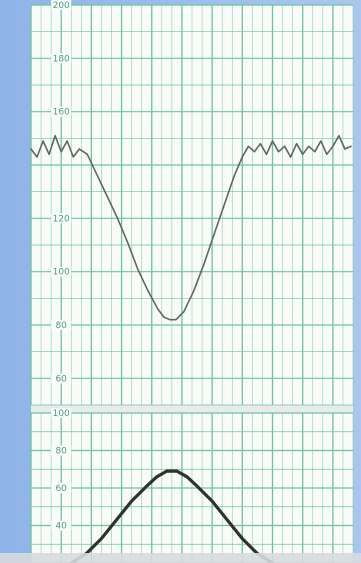 This screenshot has width=361, height=563. I want to click on y-tick-label: 120, so click(61, 219).